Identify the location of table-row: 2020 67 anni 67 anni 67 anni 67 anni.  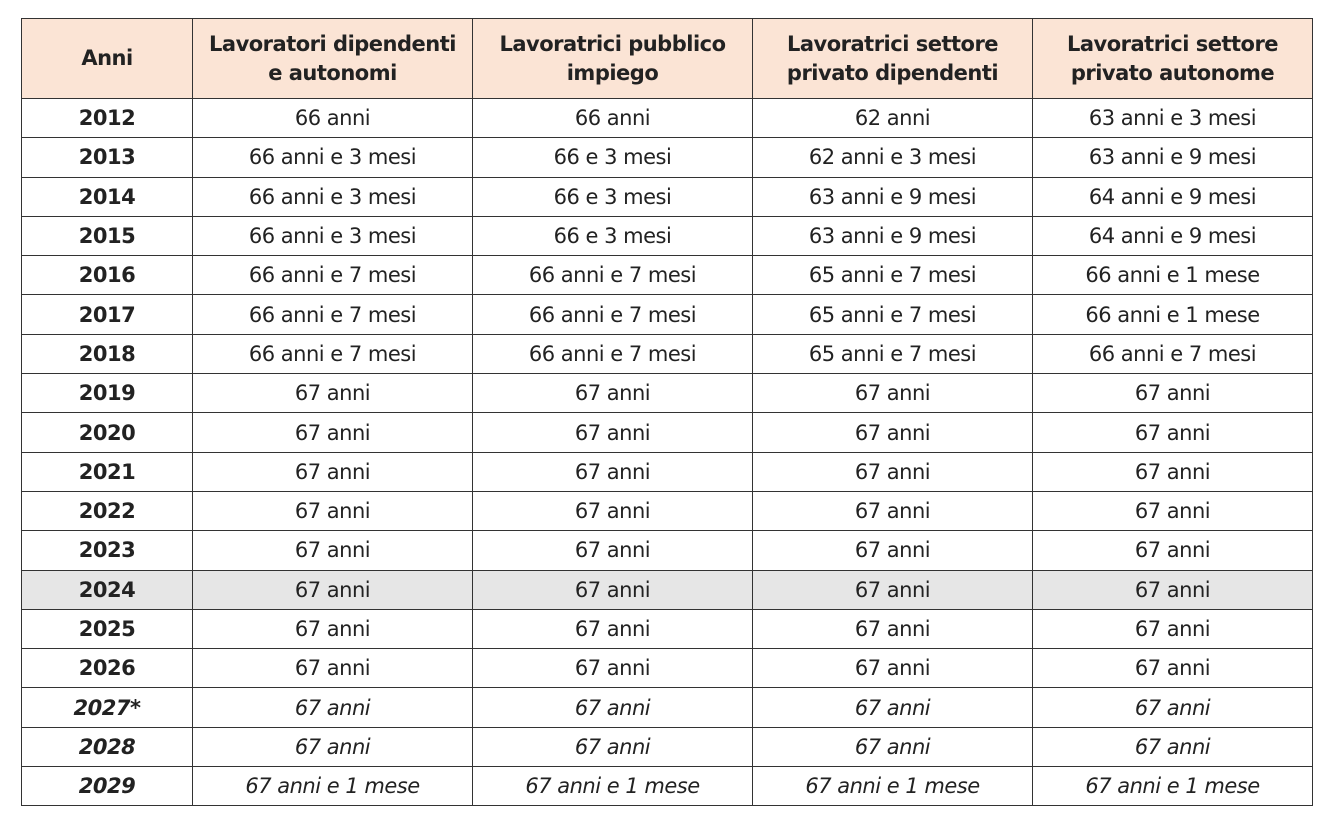
(667, 432).